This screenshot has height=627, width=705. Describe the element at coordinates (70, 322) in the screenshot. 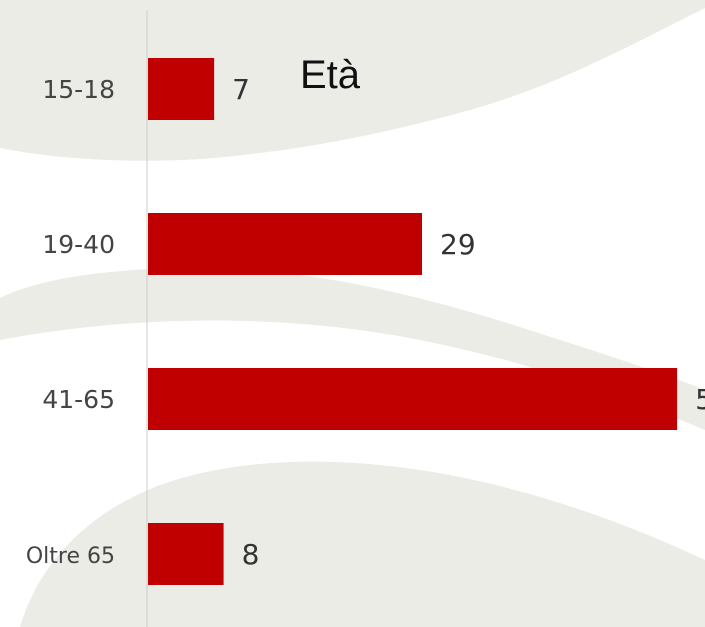

I see `category-labels-group: 15-18 19-40 41-65 Oltre 65` at that location.